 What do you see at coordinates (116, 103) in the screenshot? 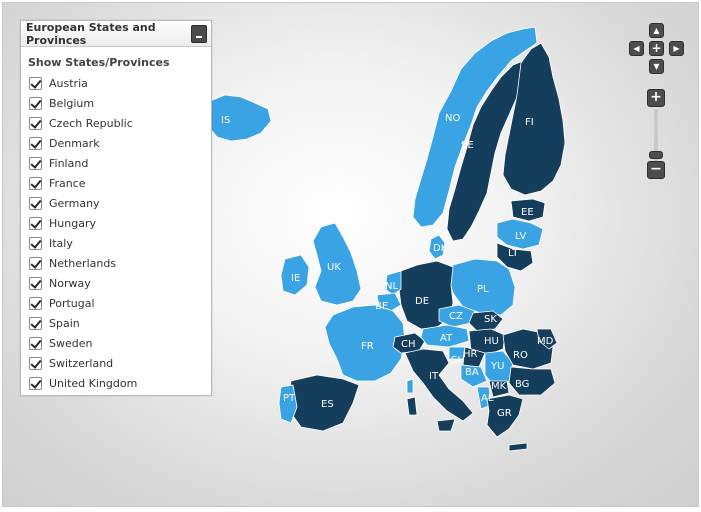
I see `checkbox-item-belgium: Belgium` at bounding box center [116, 103].